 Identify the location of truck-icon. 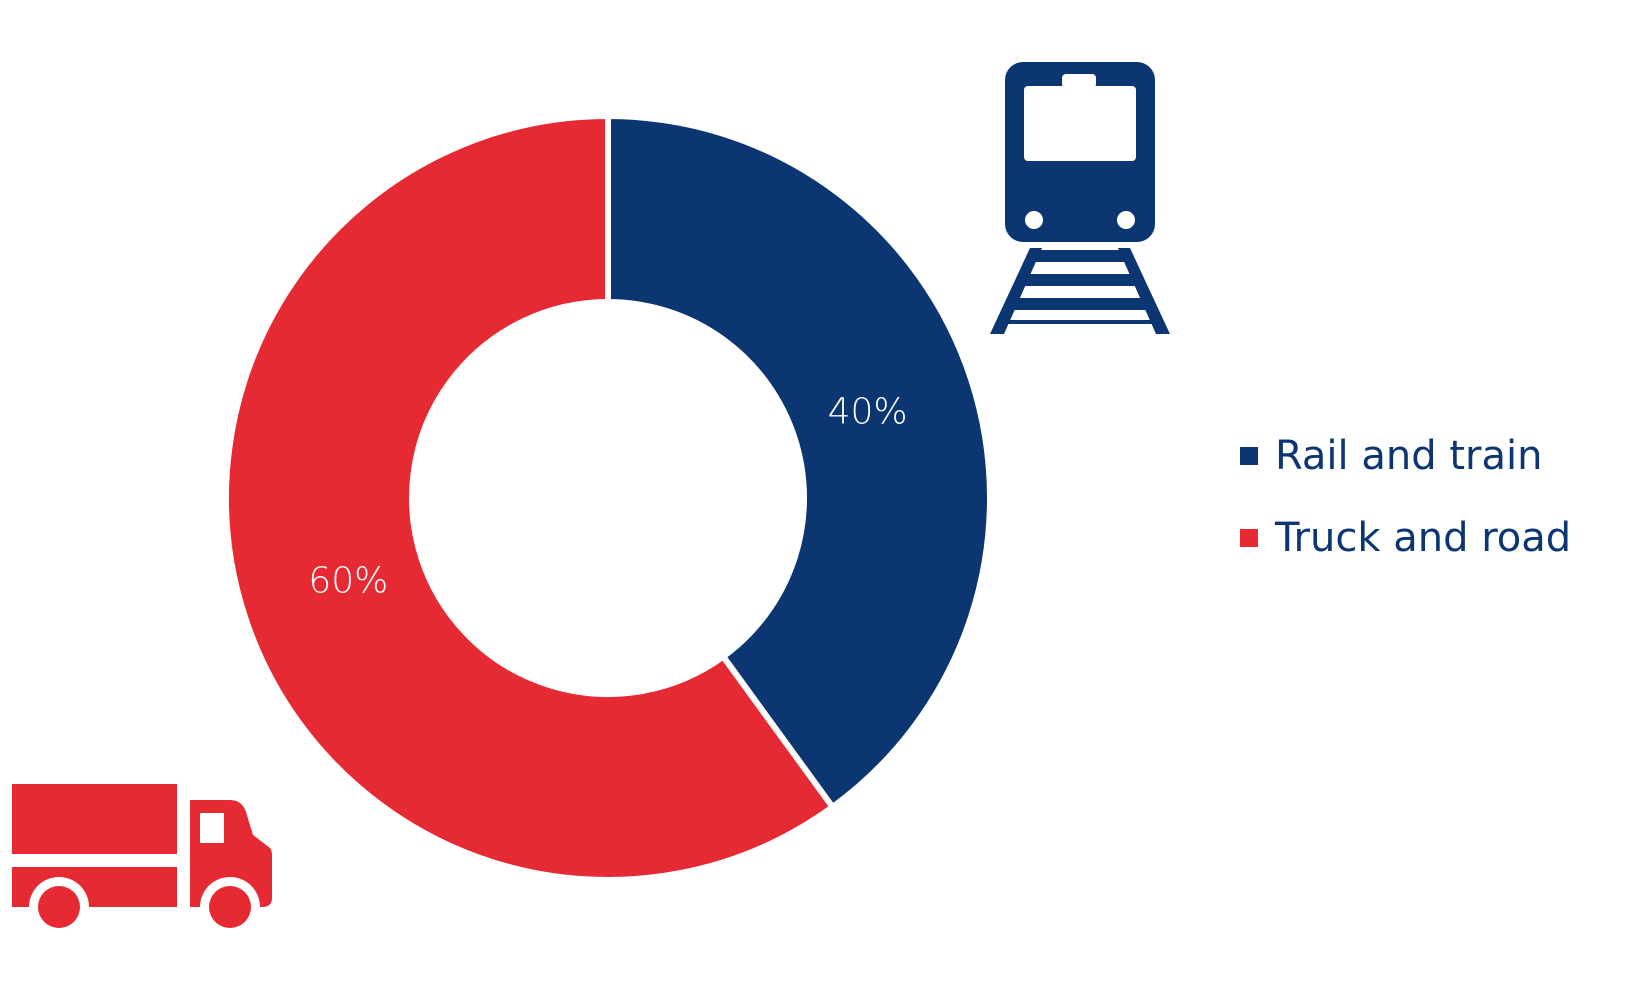
(142, 860).